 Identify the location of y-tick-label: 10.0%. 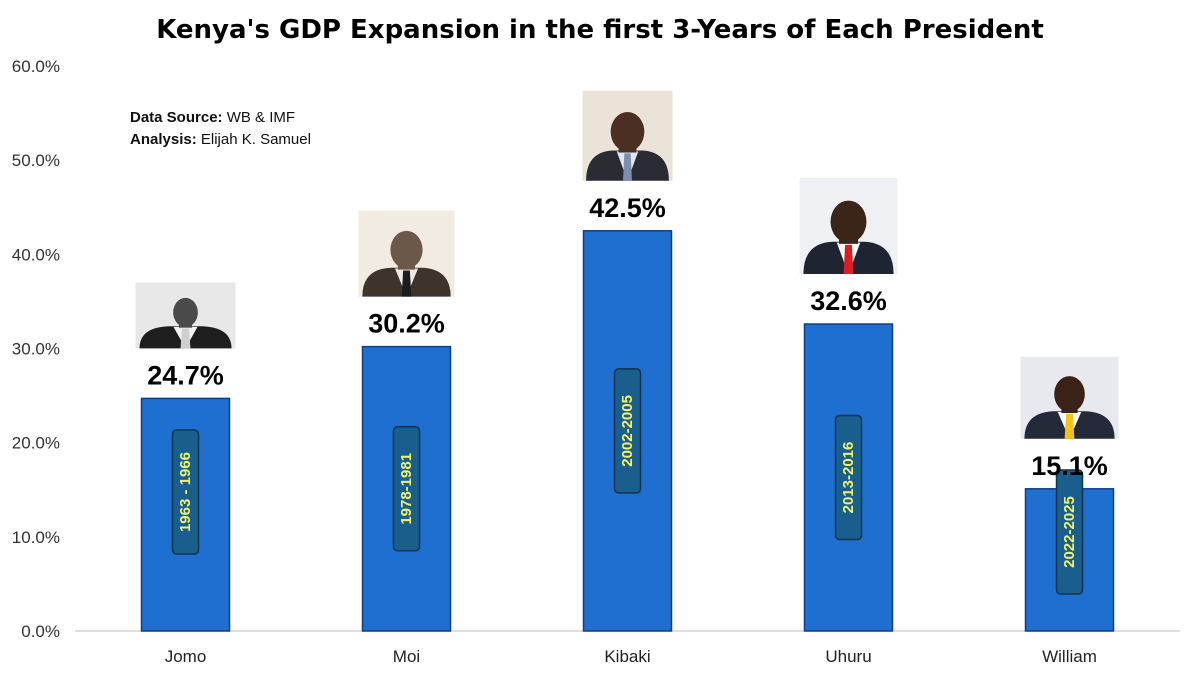
(36, 537).